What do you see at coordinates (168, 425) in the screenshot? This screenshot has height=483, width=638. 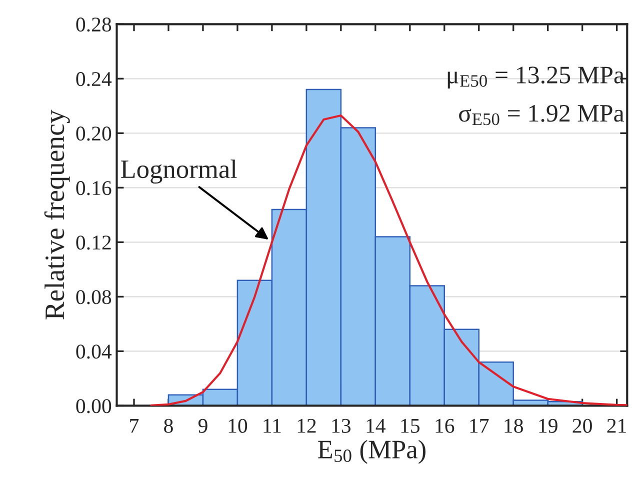 I see `x-tick-label: 8` at bounding box center [168, 425].